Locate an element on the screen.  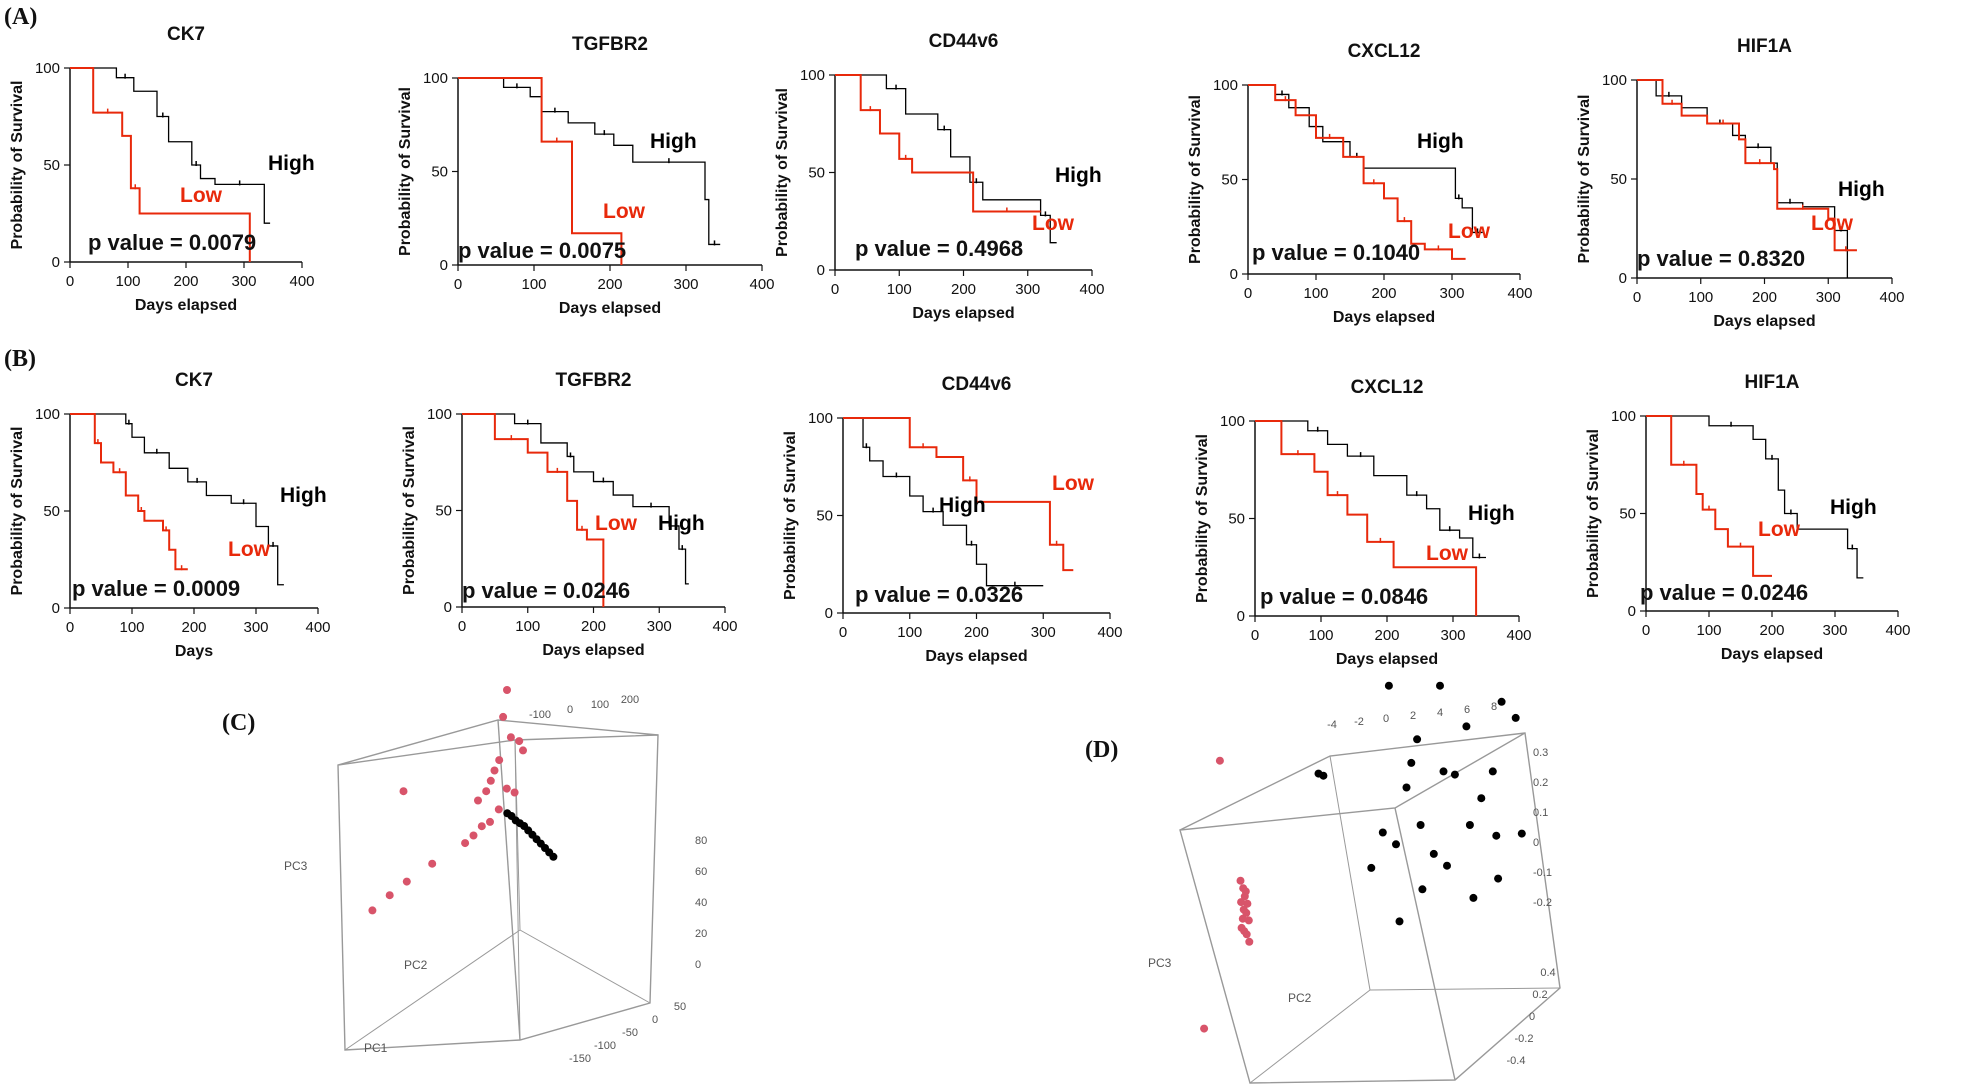
y-tick-label: 0.4 is located at coordinates (1547, 973).